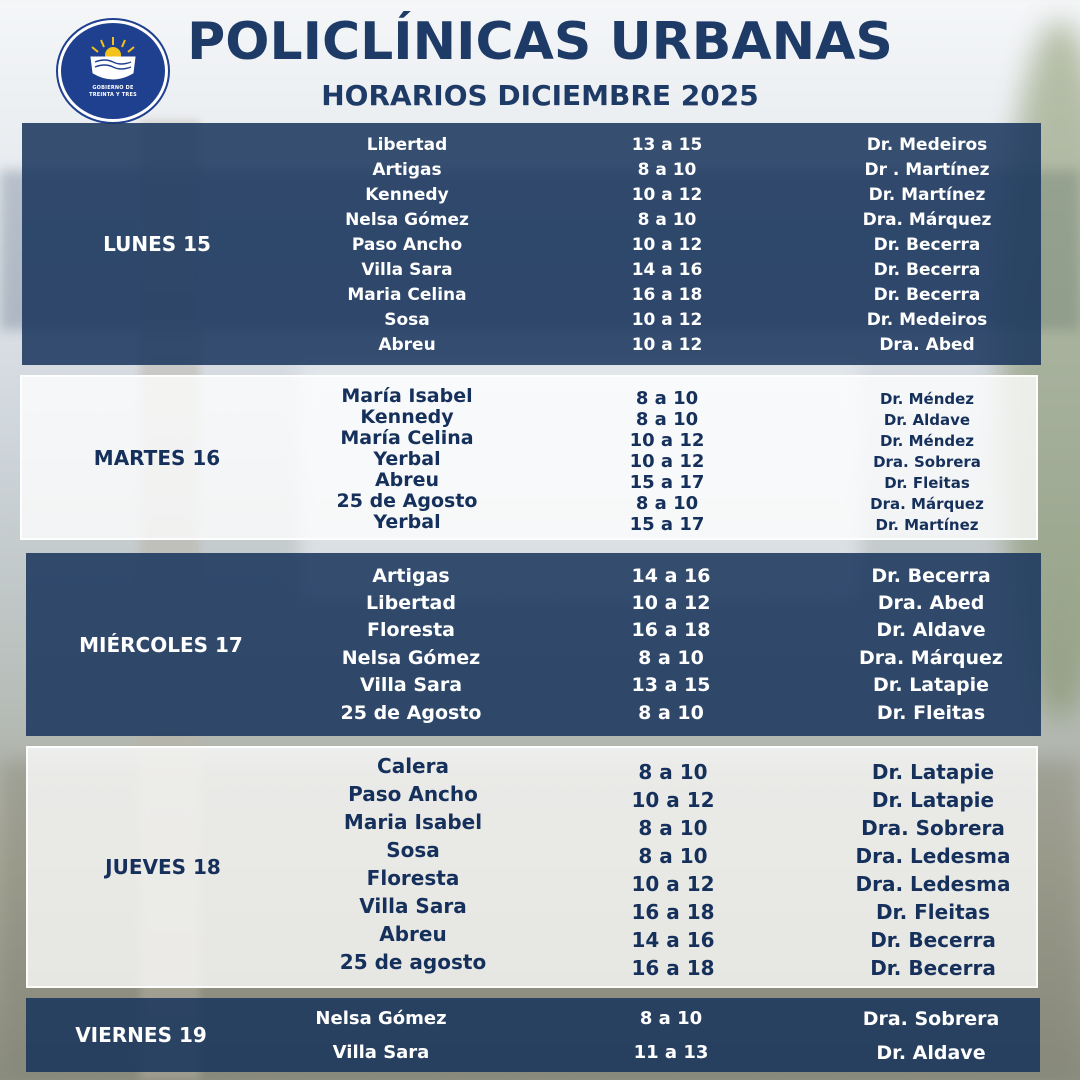  I want to click on time: 11 a 13, so click(671, 1052).